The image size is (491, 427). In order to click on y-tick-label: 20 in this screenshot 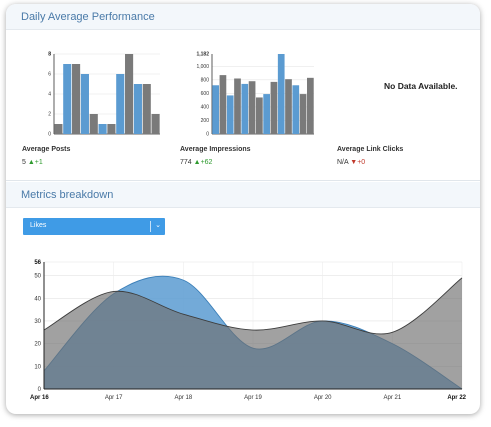, I will do `click(37, 345)`.